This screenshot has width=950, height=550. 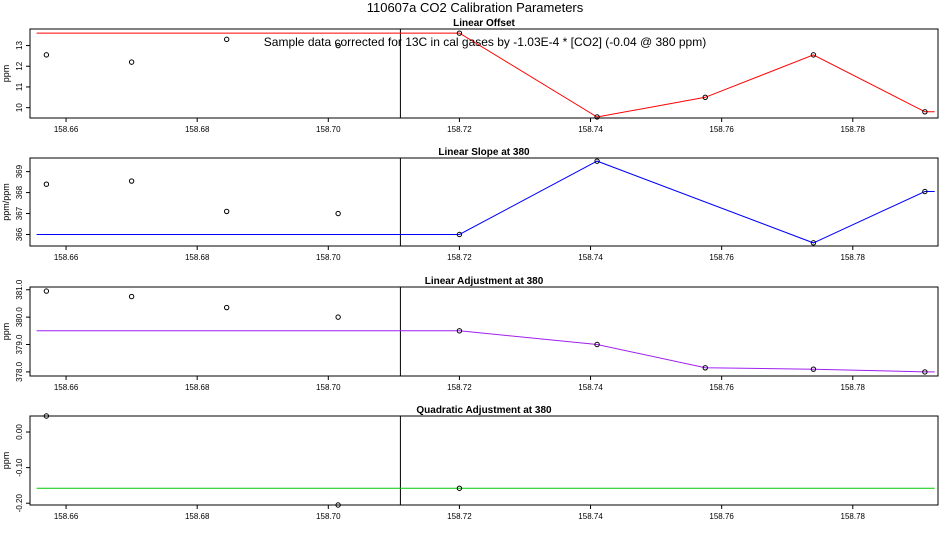 I want to click on y-tick-label: 367, so click(x=19, y=213).